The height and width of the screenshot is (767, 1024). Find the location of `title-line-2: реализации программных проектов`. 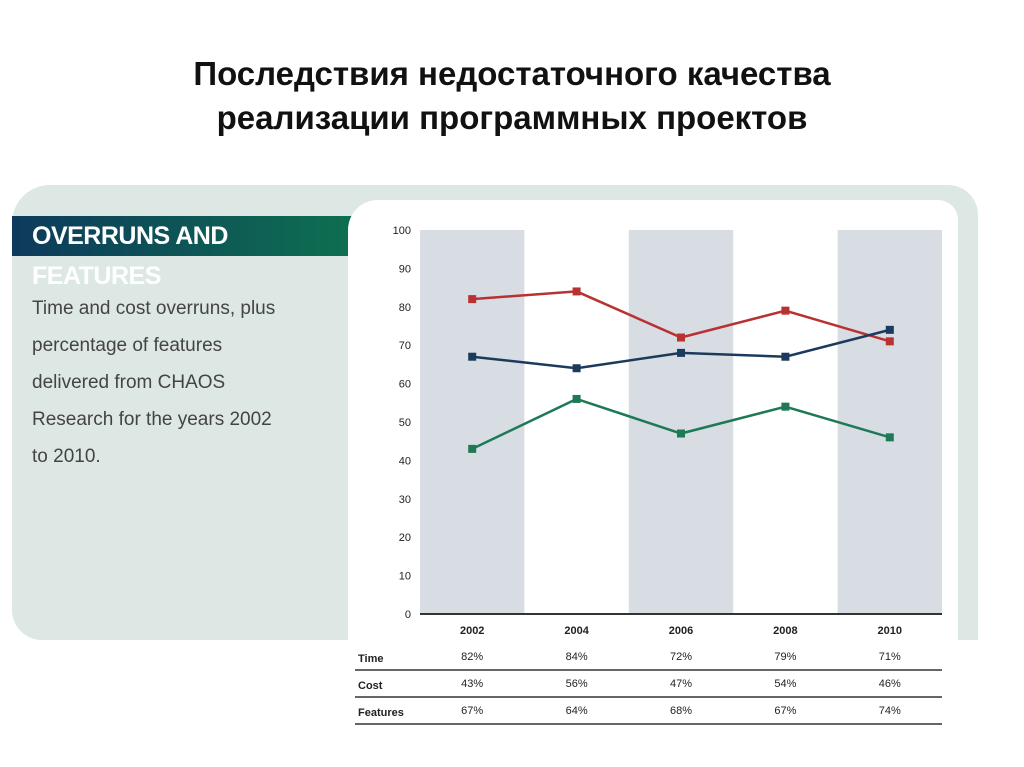

title-line-2: реализации программных проектов is located at coordinates (512, 117).